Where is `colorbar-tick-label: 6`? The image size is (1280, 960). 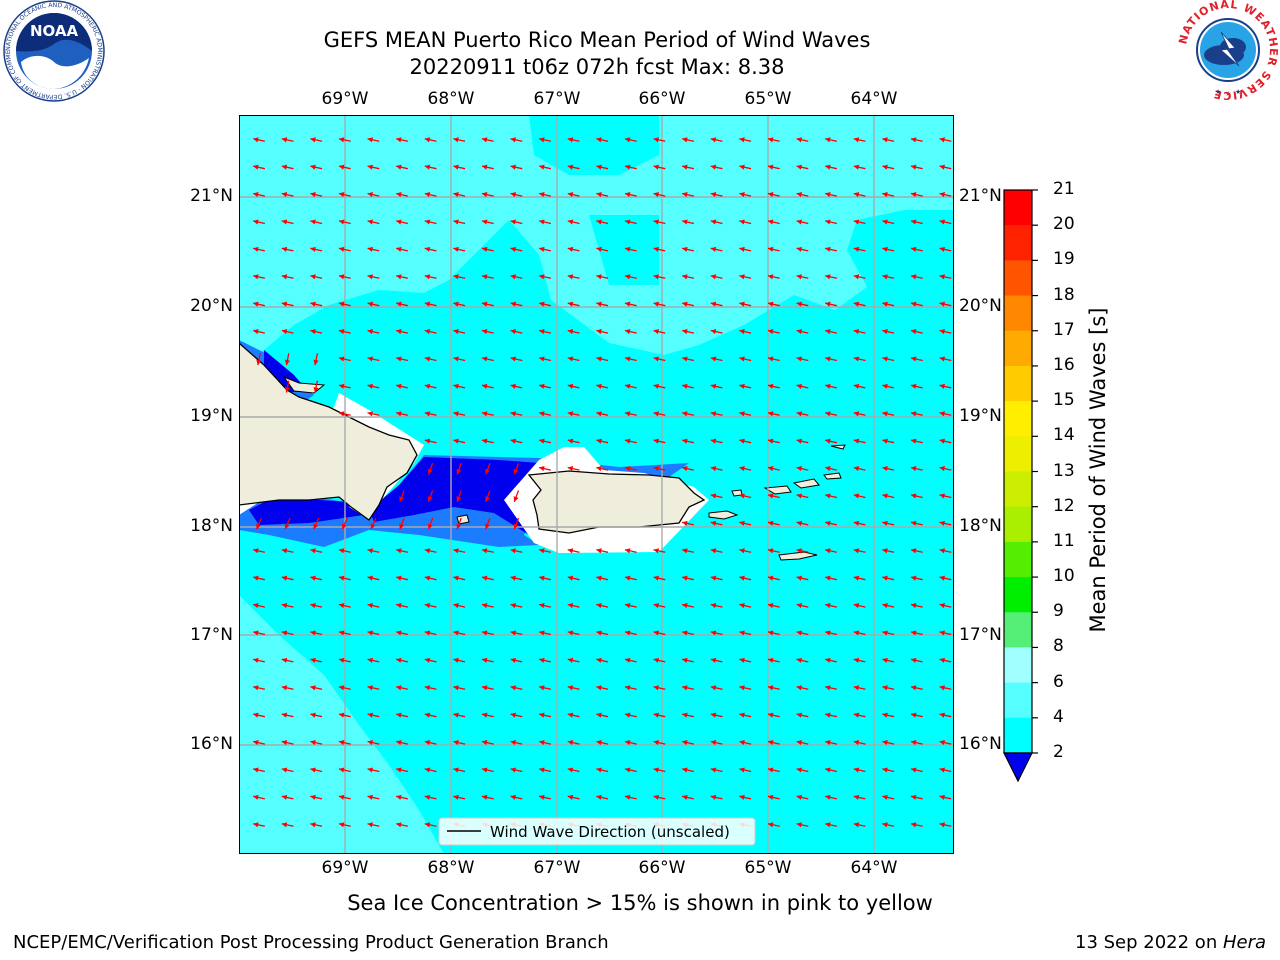
colorbar-tick-label: 6 is located at coordinates (1058, 681).